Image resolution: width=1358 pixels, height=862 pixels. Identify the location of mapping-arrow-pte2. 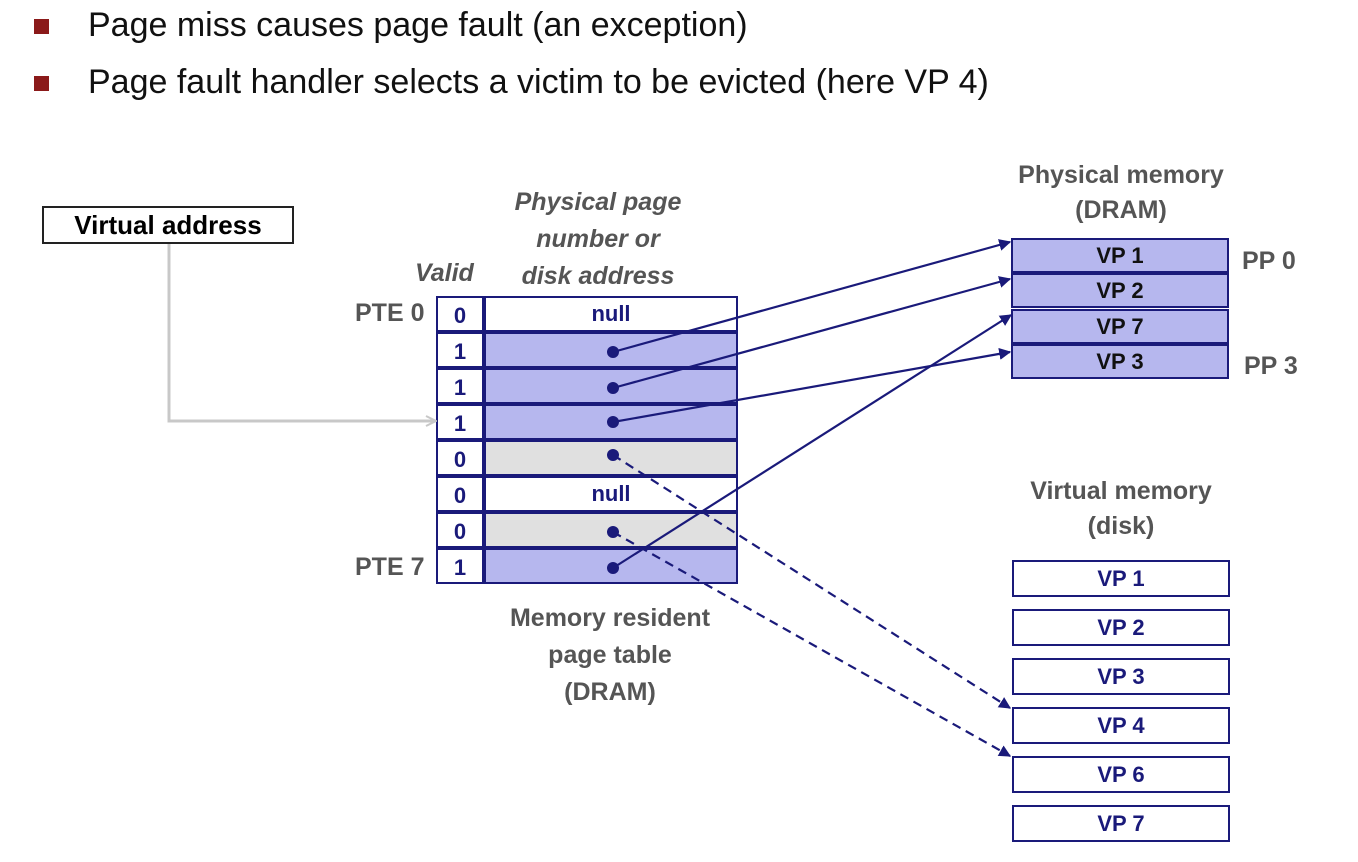
(812, 333).